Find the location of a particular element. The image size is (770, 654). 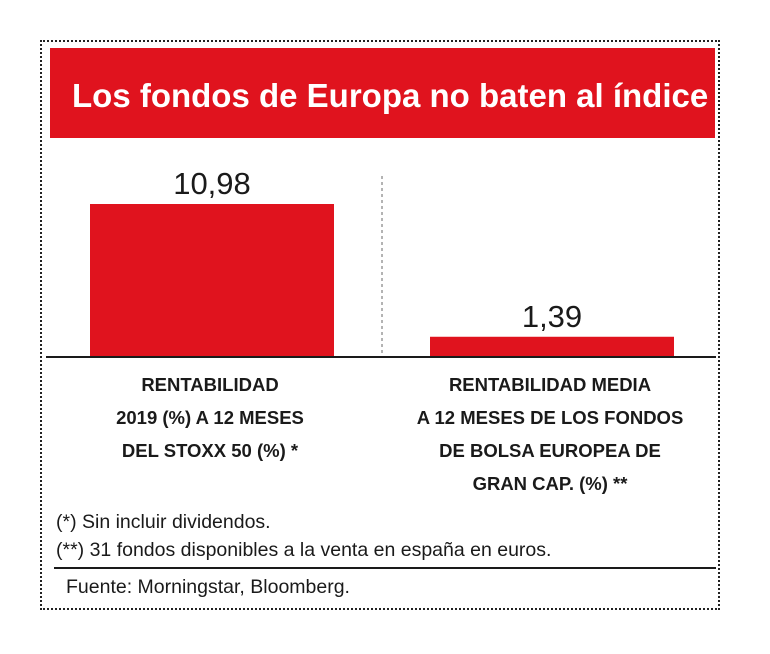

value-label-1: 1,39 is located at coordinates (552, 316).